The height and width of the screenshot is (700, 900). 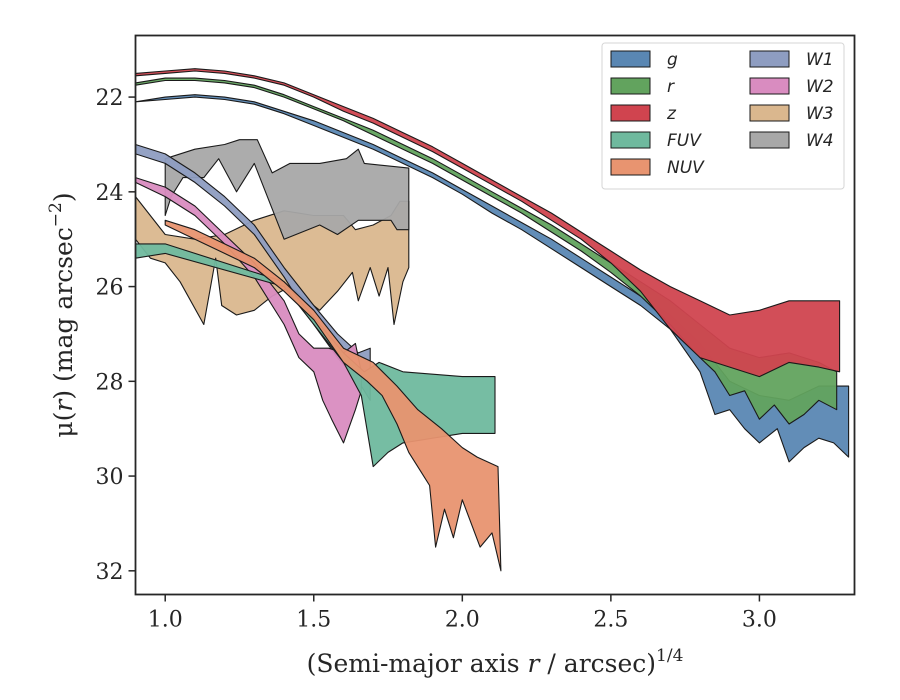 I want to click on y-tick-label: 26, so click(x=110, y=288).